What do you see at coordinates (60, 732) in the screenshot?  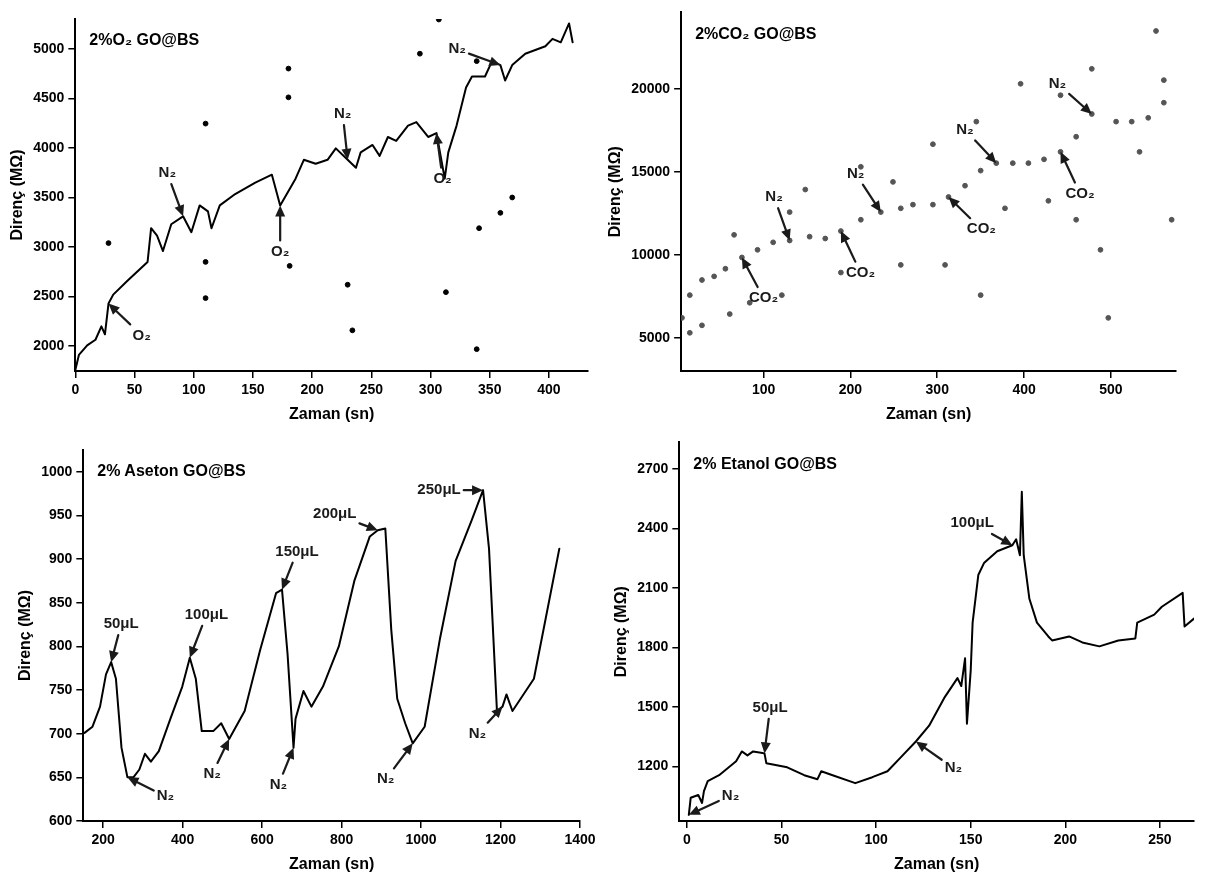 I see `y-tick-label: 700` at bounding box center [60, 732].